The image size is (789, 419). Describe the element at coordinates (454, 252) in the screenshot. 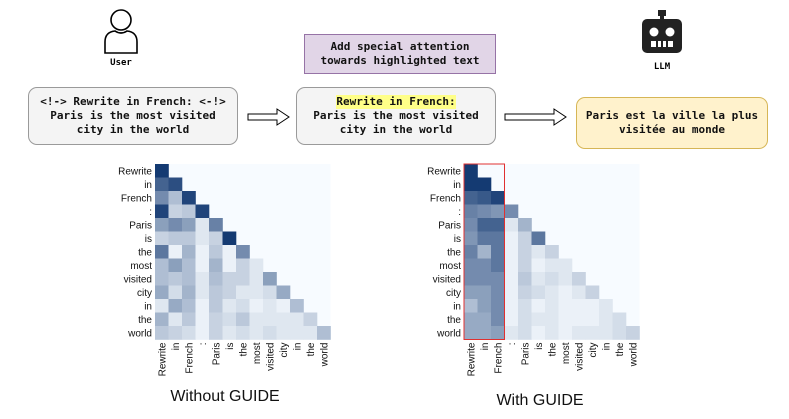

I see `heatmap-with-guide-y-tick-label: the` at that location.